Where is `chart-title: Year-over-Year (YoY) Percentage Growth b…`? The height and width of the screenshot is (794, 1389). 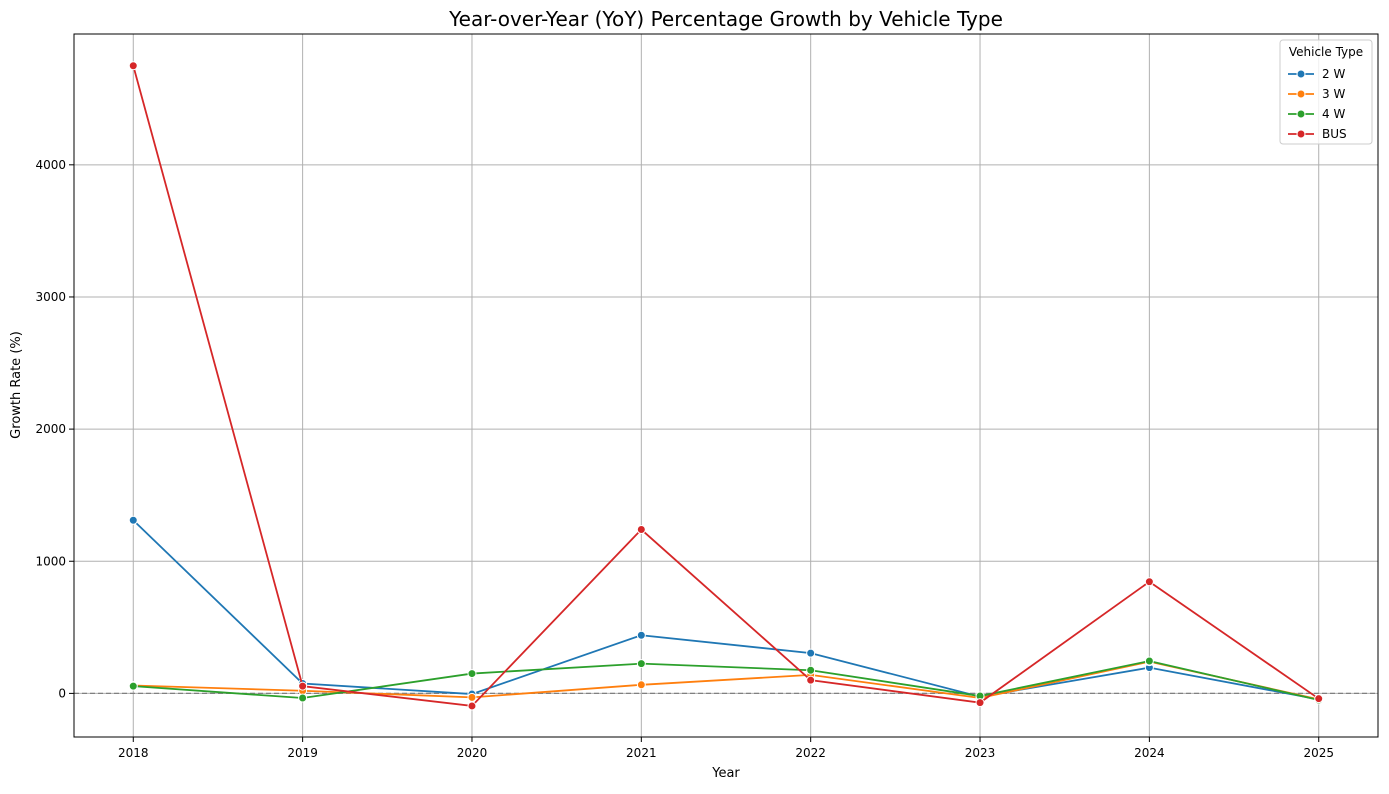
chart-title: Year-over-Year (YoY) Percentage Growth b… is located at coordinates (725, 19).